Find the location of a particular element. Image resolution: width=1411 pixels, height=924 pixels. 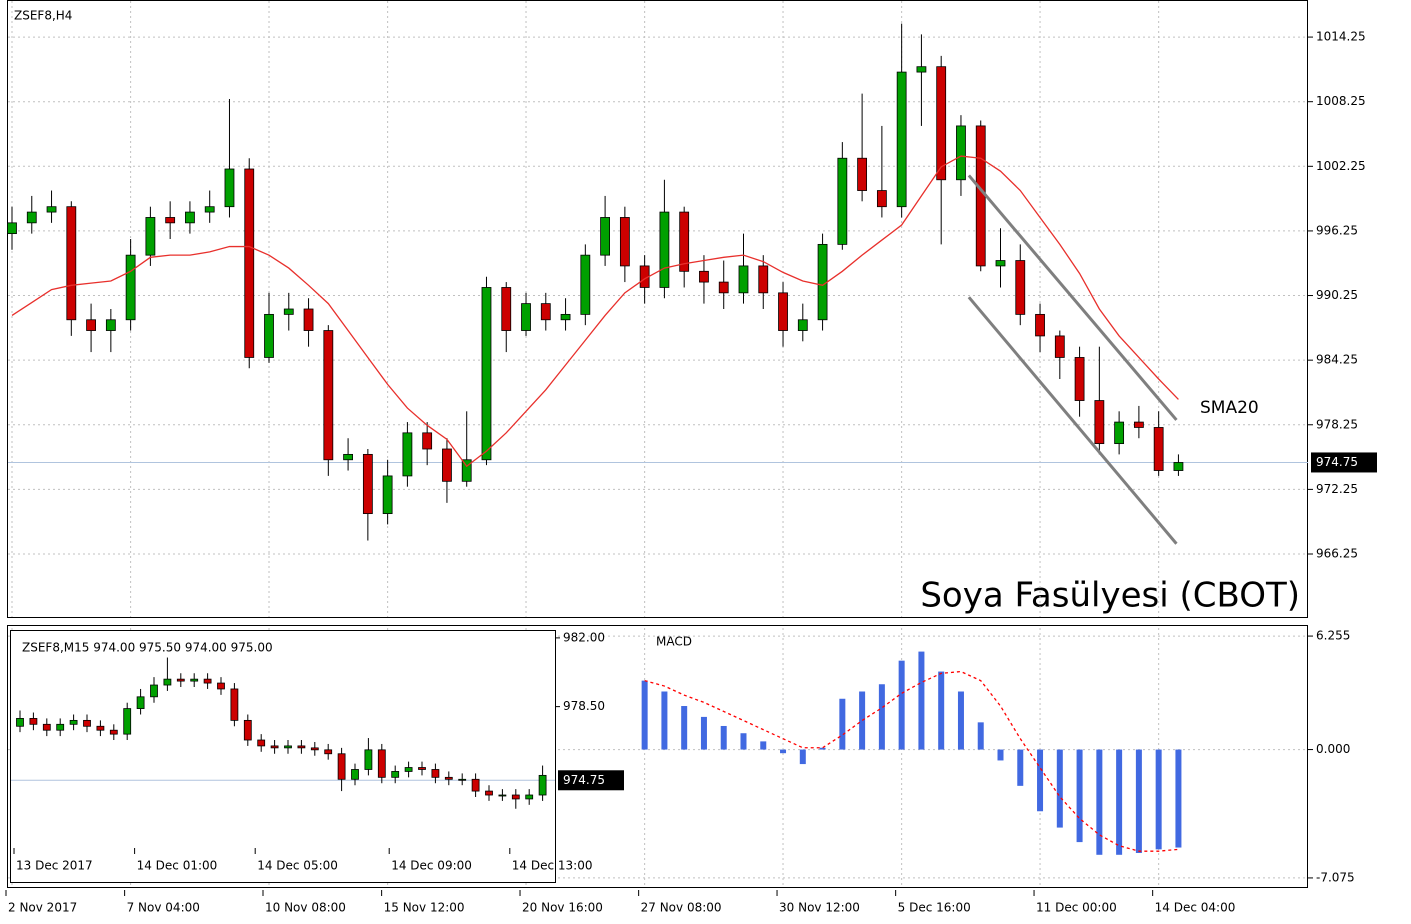

y-tick-label: 1014.25 is located at coordinates (1341, 37).